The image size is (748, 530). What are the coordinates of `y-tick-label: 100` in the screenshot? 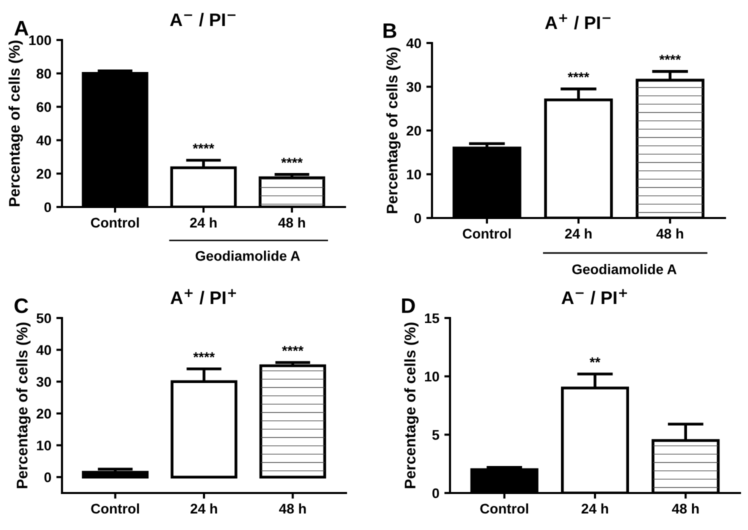 It's located at (40, 40).